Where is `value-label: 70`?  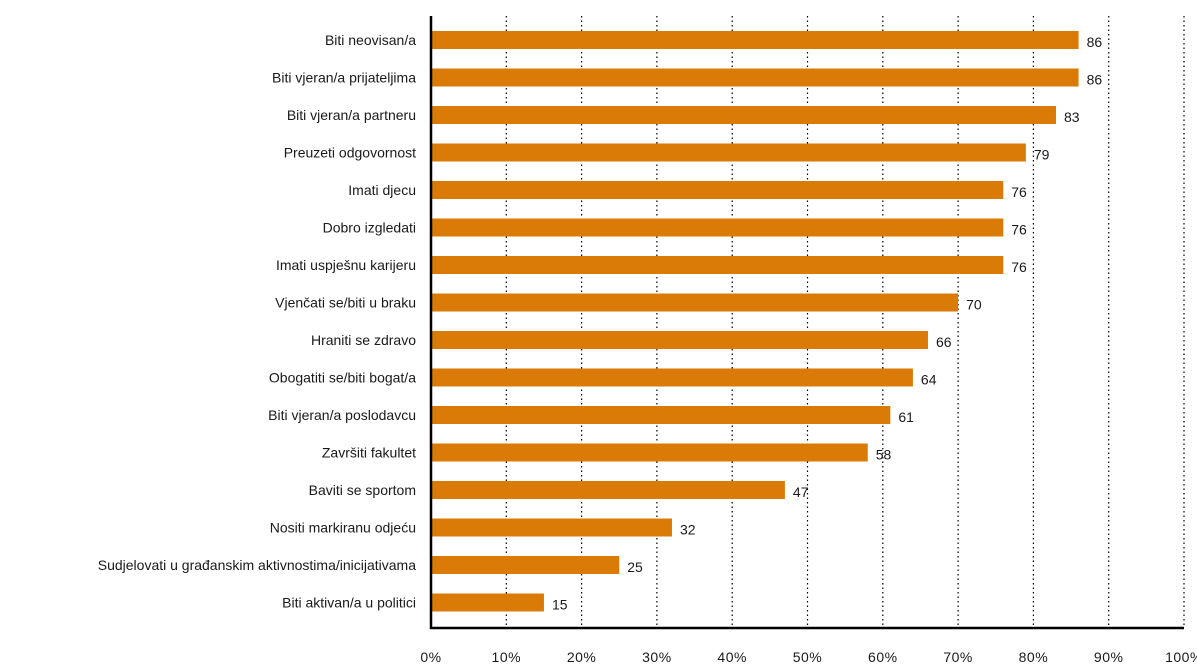 value-label: 70 is located at coordinates (974, 305).